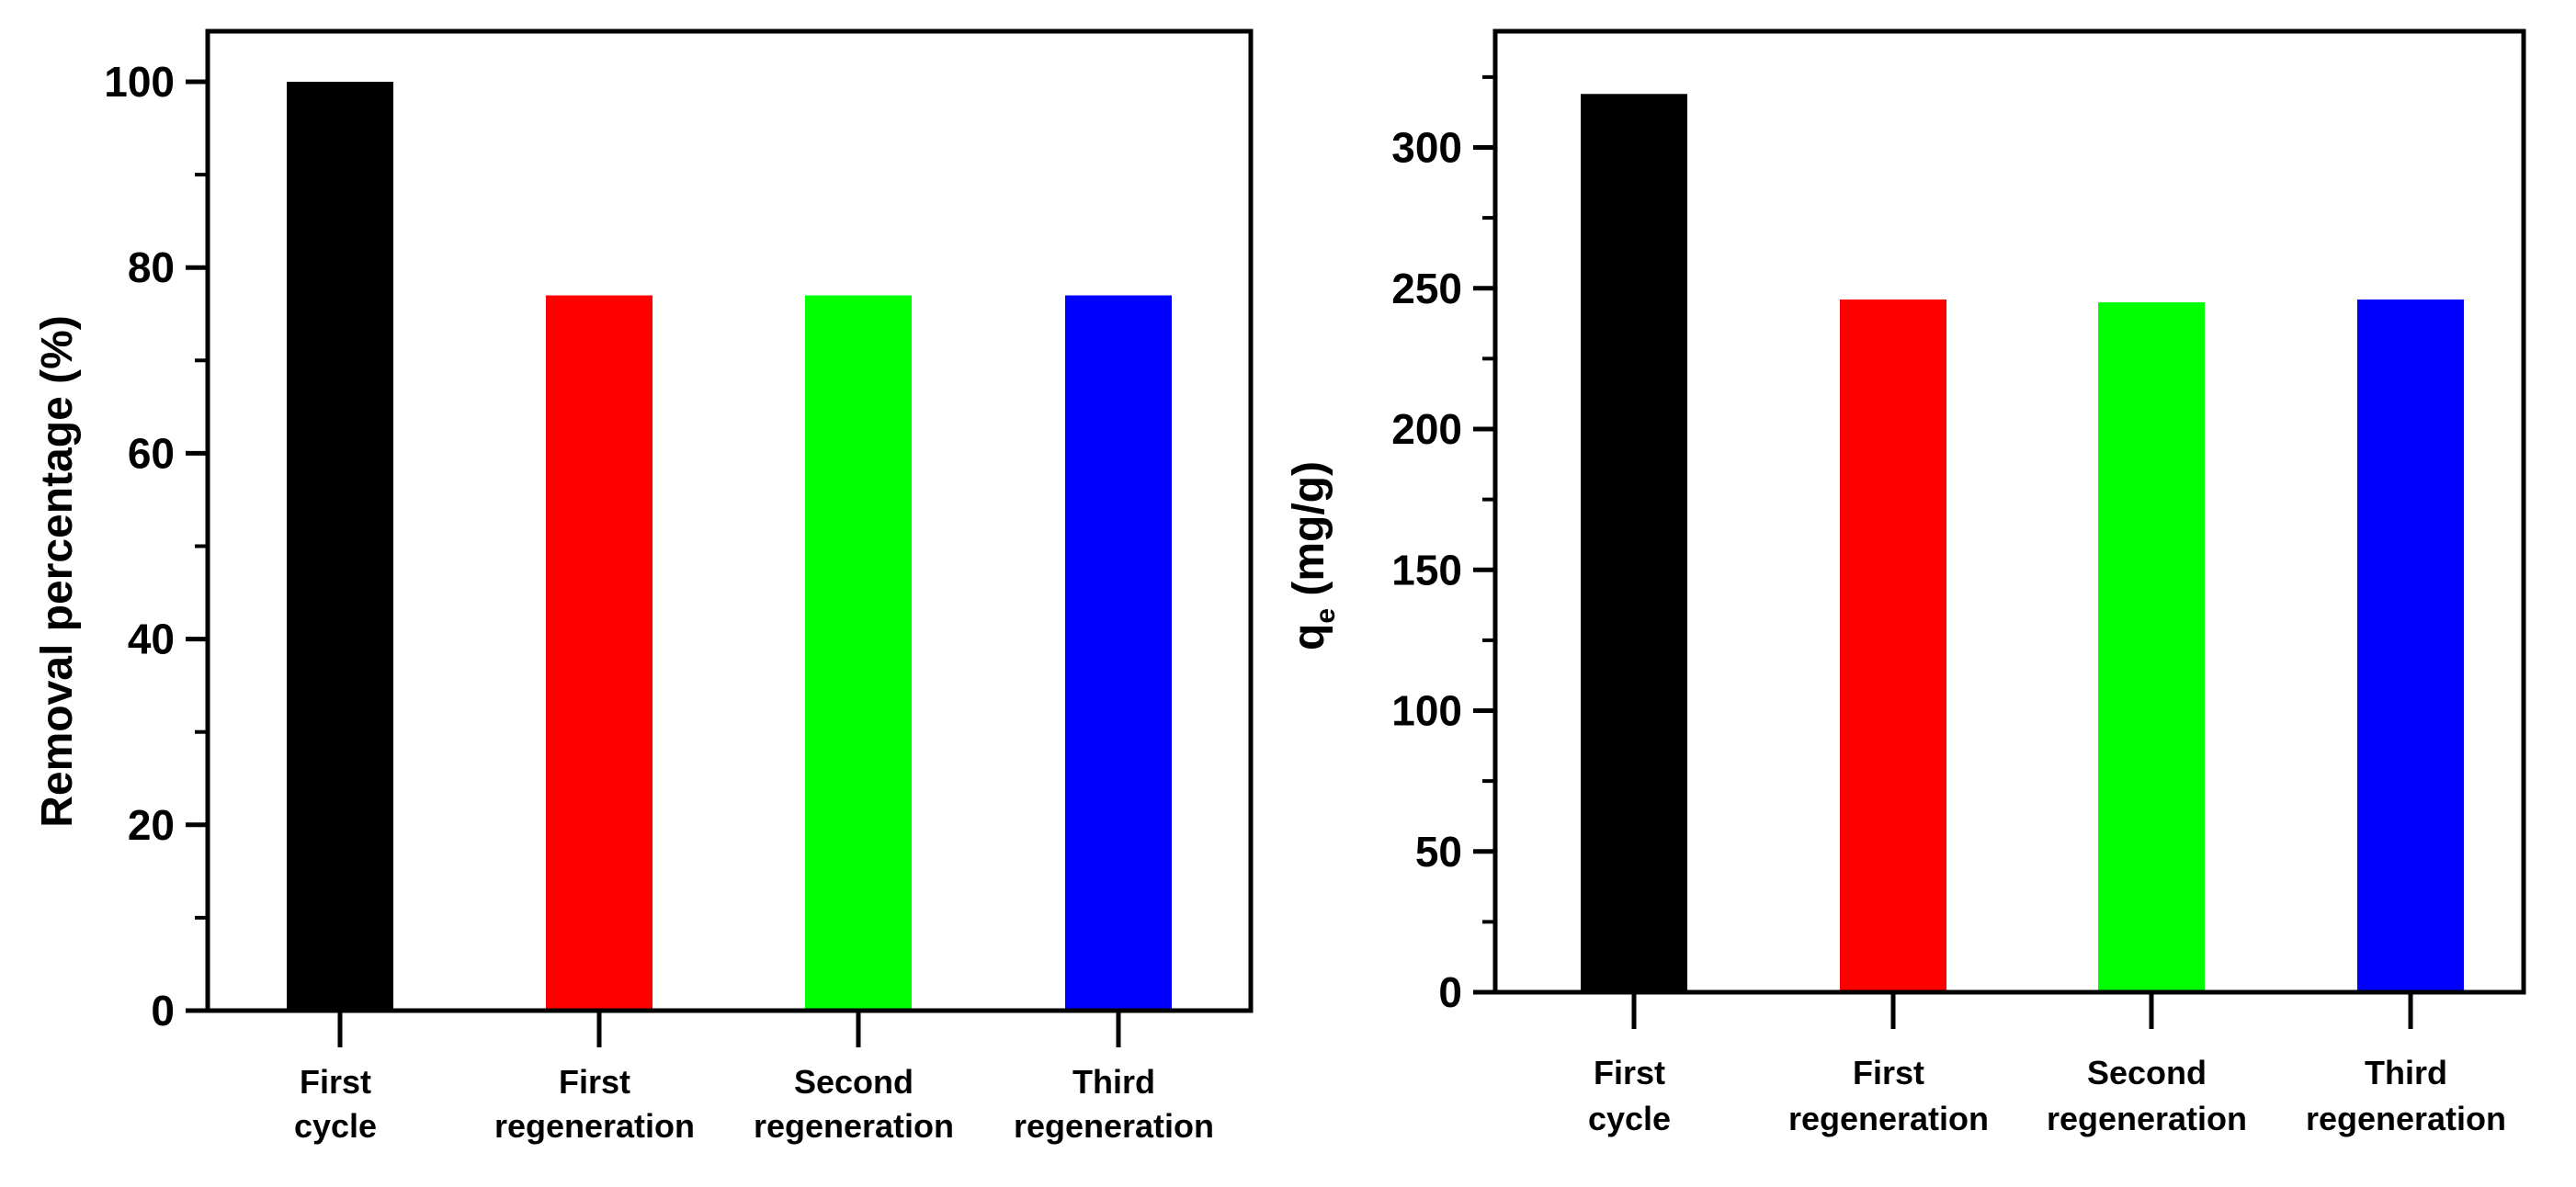 Image resolution: width=2576 pixels, height=1187 pixels. What do you see at coordinates (151, 453) in the screenshot?
I see `y-tick-label: 60` at bounding box center [151, 453].